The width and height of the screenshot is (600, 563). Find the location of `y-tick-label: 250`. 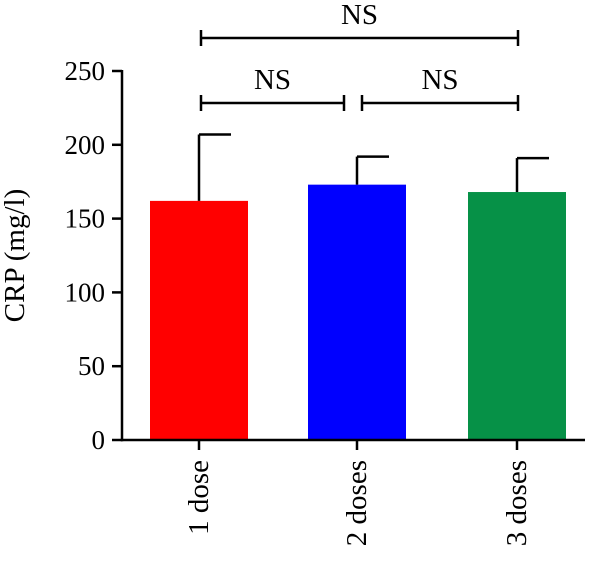

y-tick-label: 250 is located at coordinates (85, 71).